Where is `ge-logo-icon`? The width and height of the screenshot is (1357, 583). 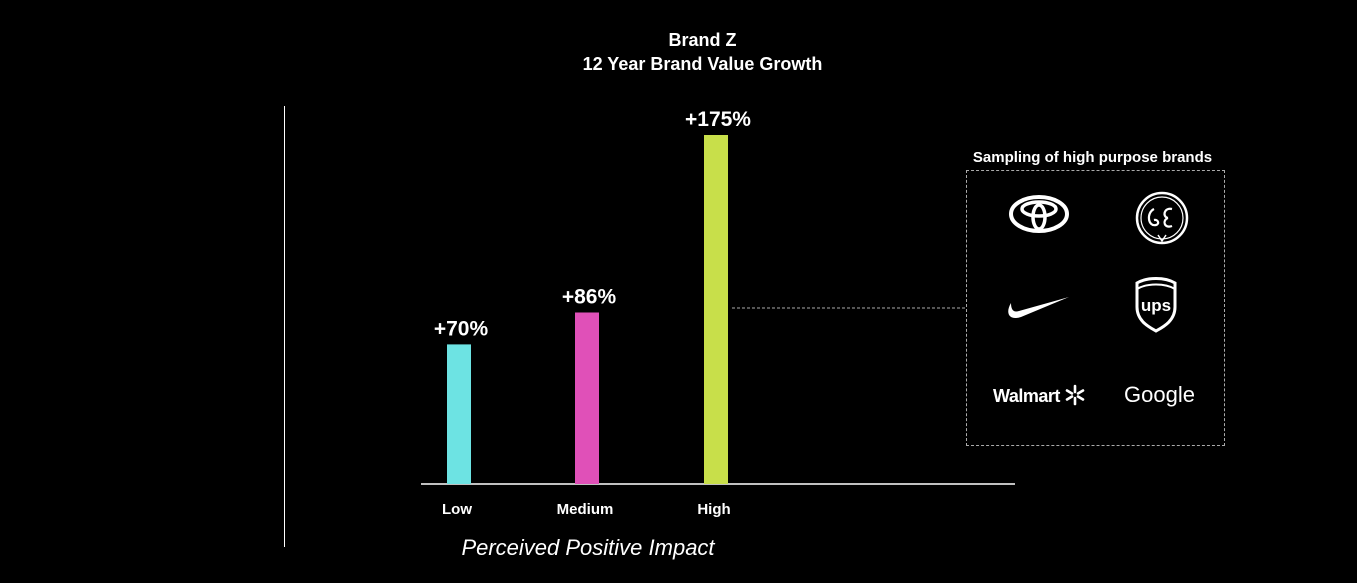
ge-logo-icon is located at coordinates (1162, 221).